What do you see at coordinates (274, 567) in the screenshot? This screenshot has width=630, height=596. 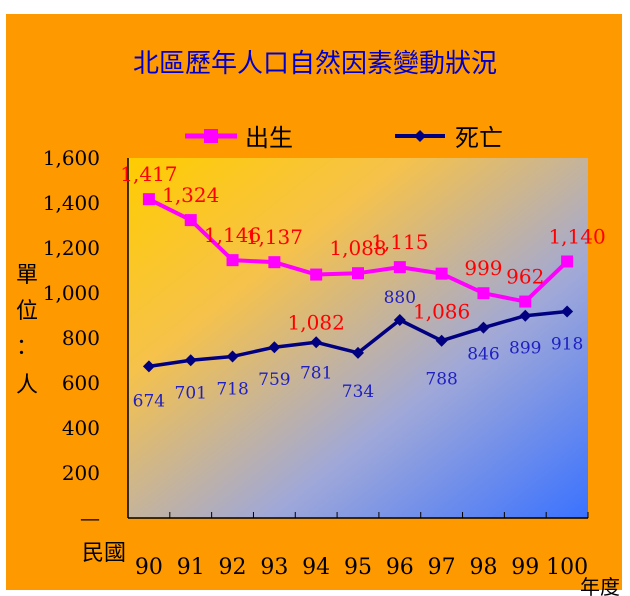 I see `x-tick-label: 93` at bounding box center [274, 567].